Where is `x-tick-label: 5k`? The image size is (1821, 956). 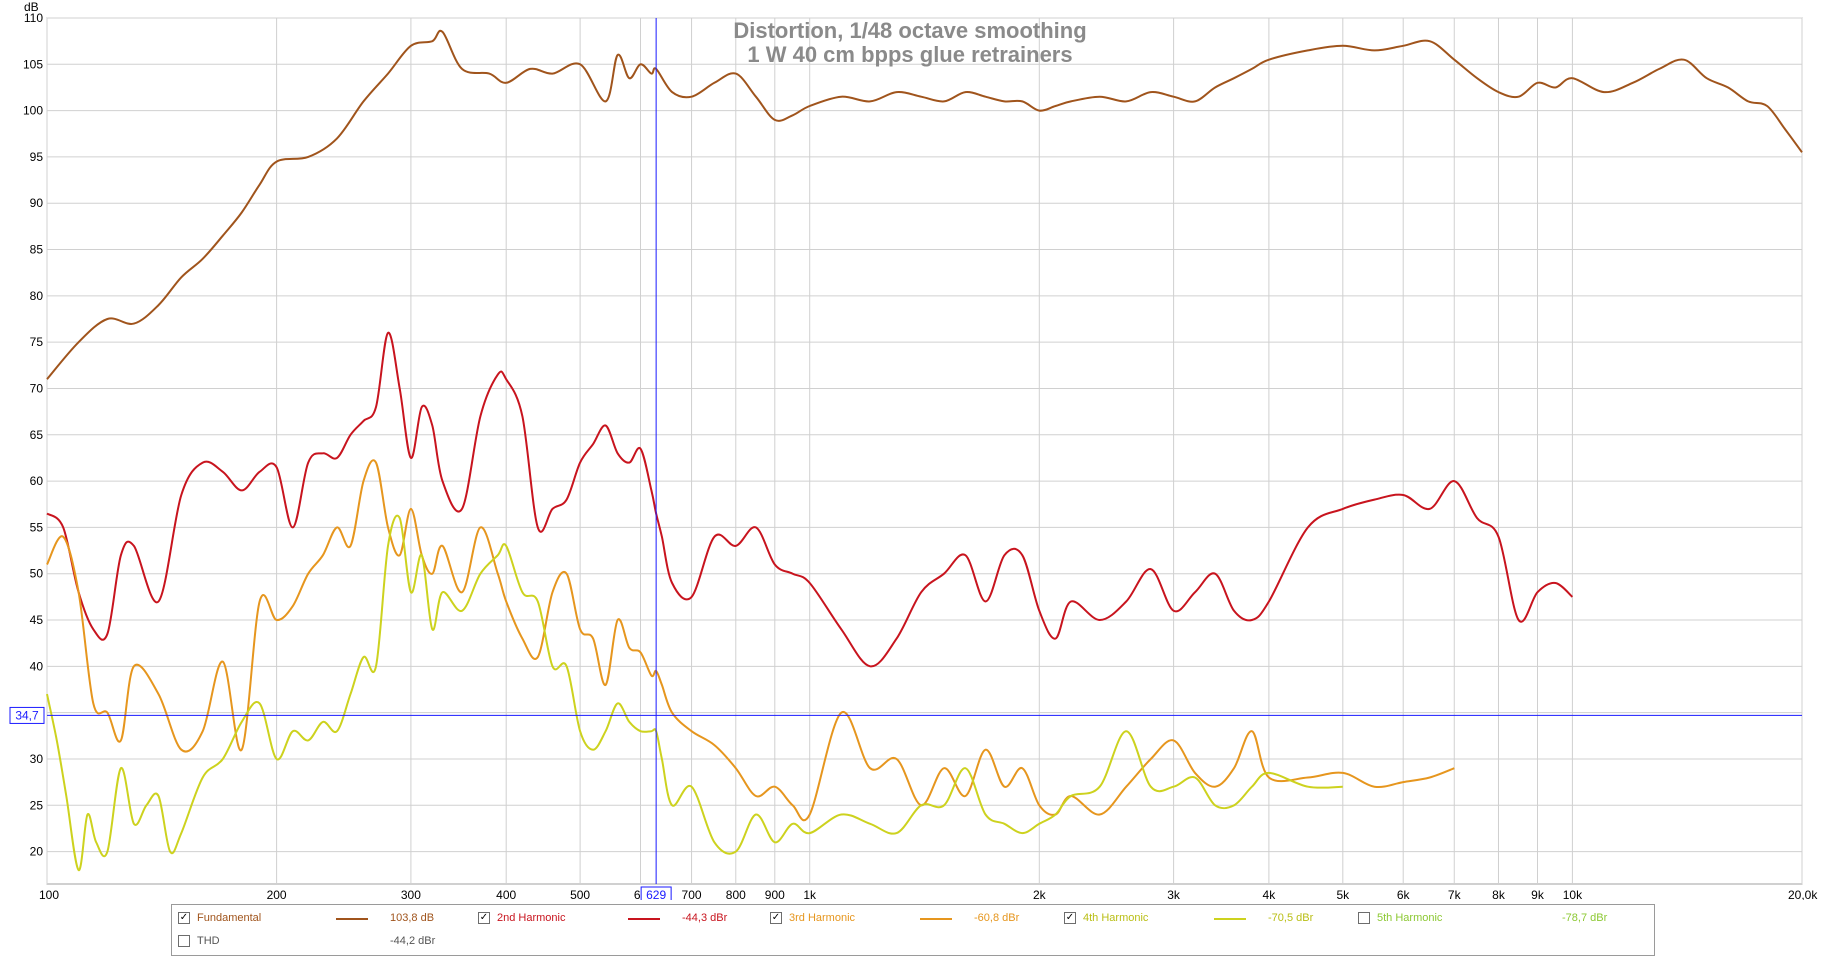 x-tick-label: 5k is located at coordinates (1343, 894).